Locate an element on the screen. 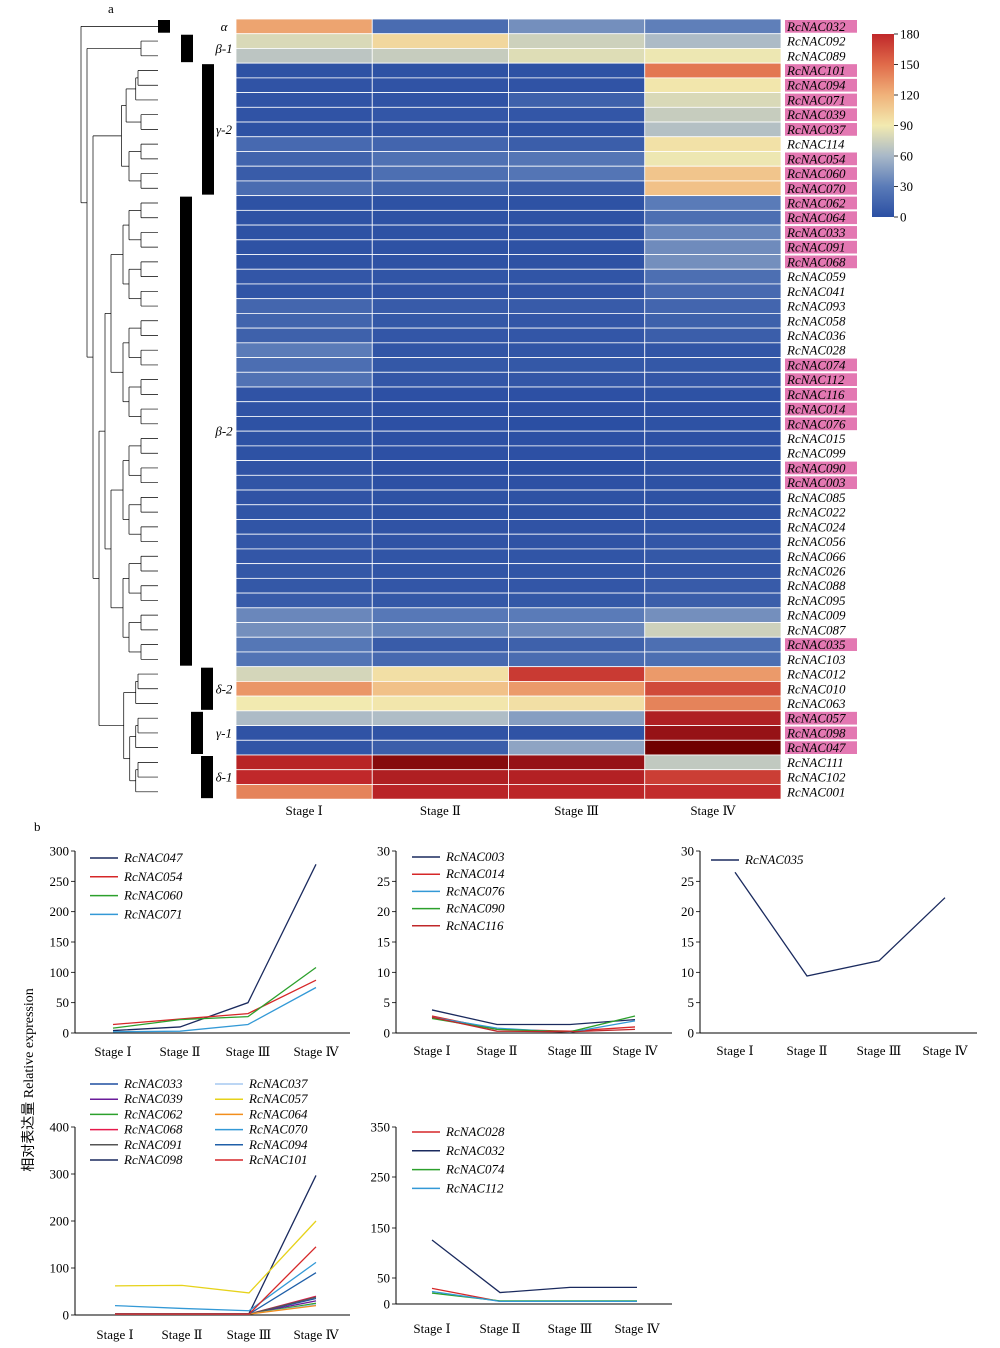 This screenshot has width=1000, height=1348. gene-label: RcNAC089 is located at coordinates (816, 55).